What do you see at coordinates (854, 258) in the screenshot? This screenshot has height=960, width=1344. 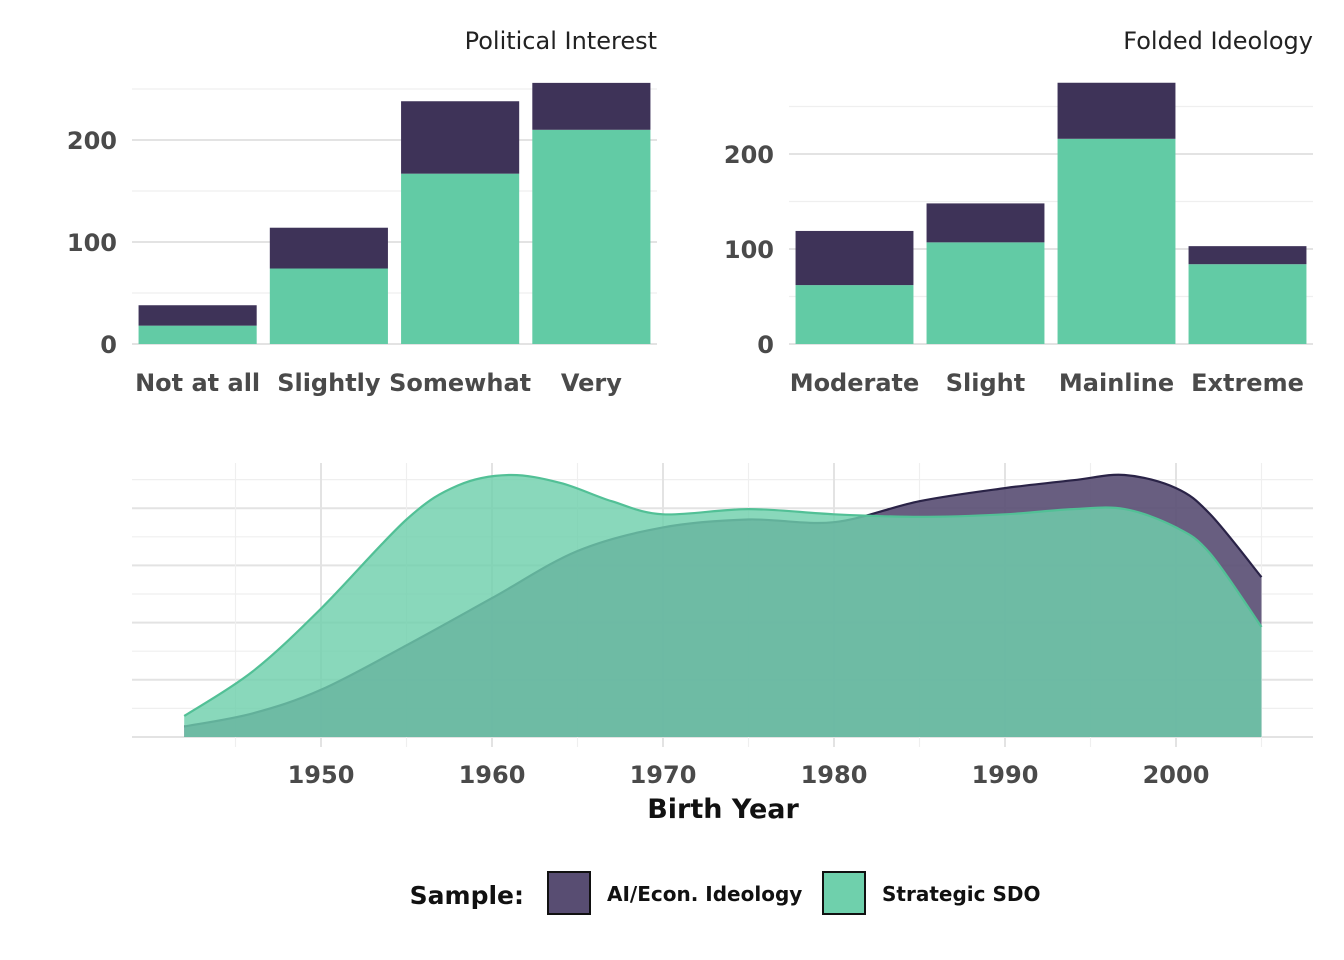 I see `bar-ai-econ-moderate` at bounding box center [854, 258].